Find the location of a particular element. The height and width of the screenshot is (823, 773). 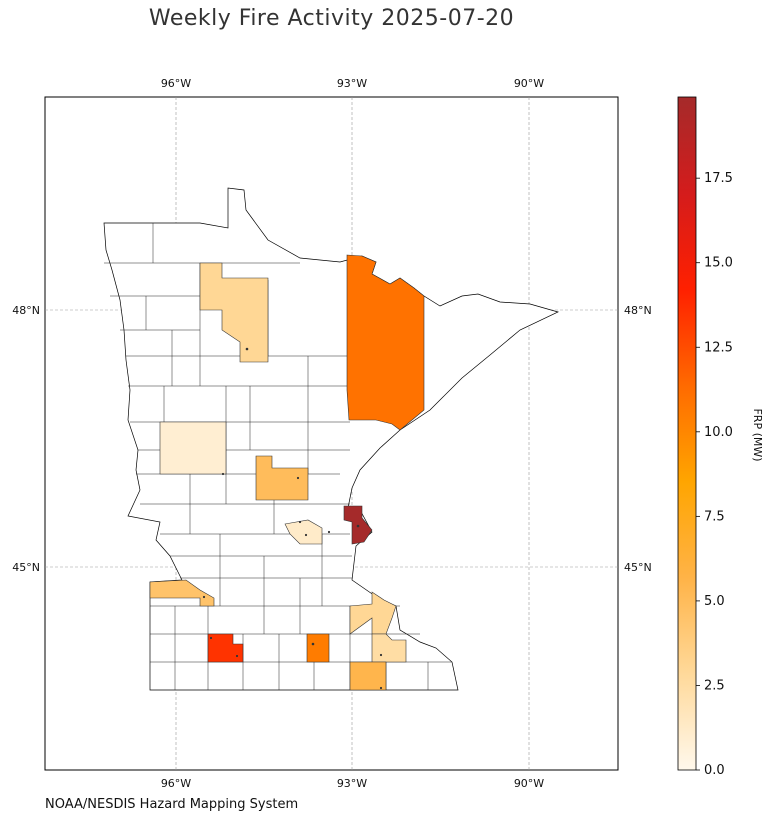

lat-tick-right: 48°N is located at coordinates (638, 310).